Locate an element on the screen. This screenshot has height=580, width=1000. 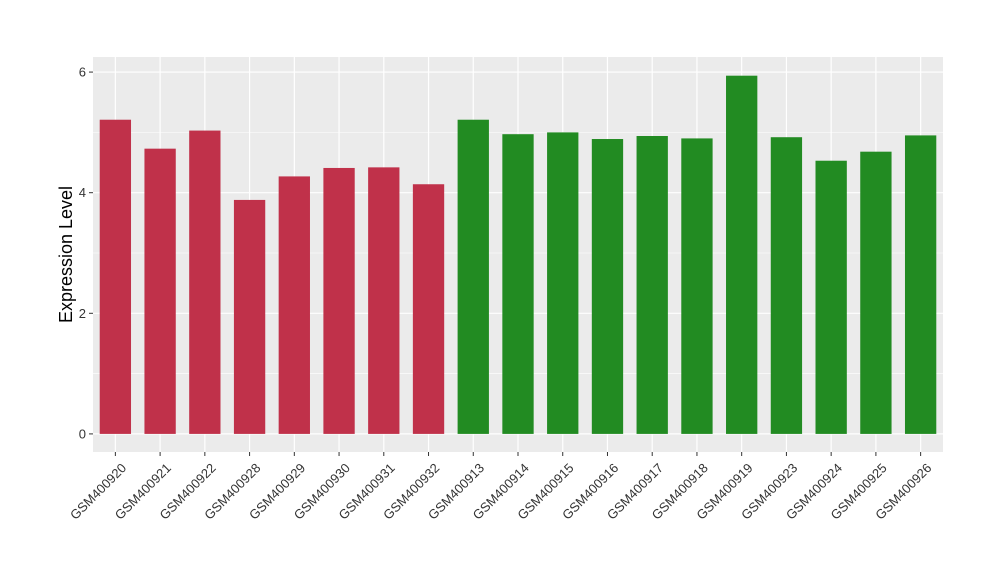
y-tick-label: 6 is located at coordinates (82, 72).